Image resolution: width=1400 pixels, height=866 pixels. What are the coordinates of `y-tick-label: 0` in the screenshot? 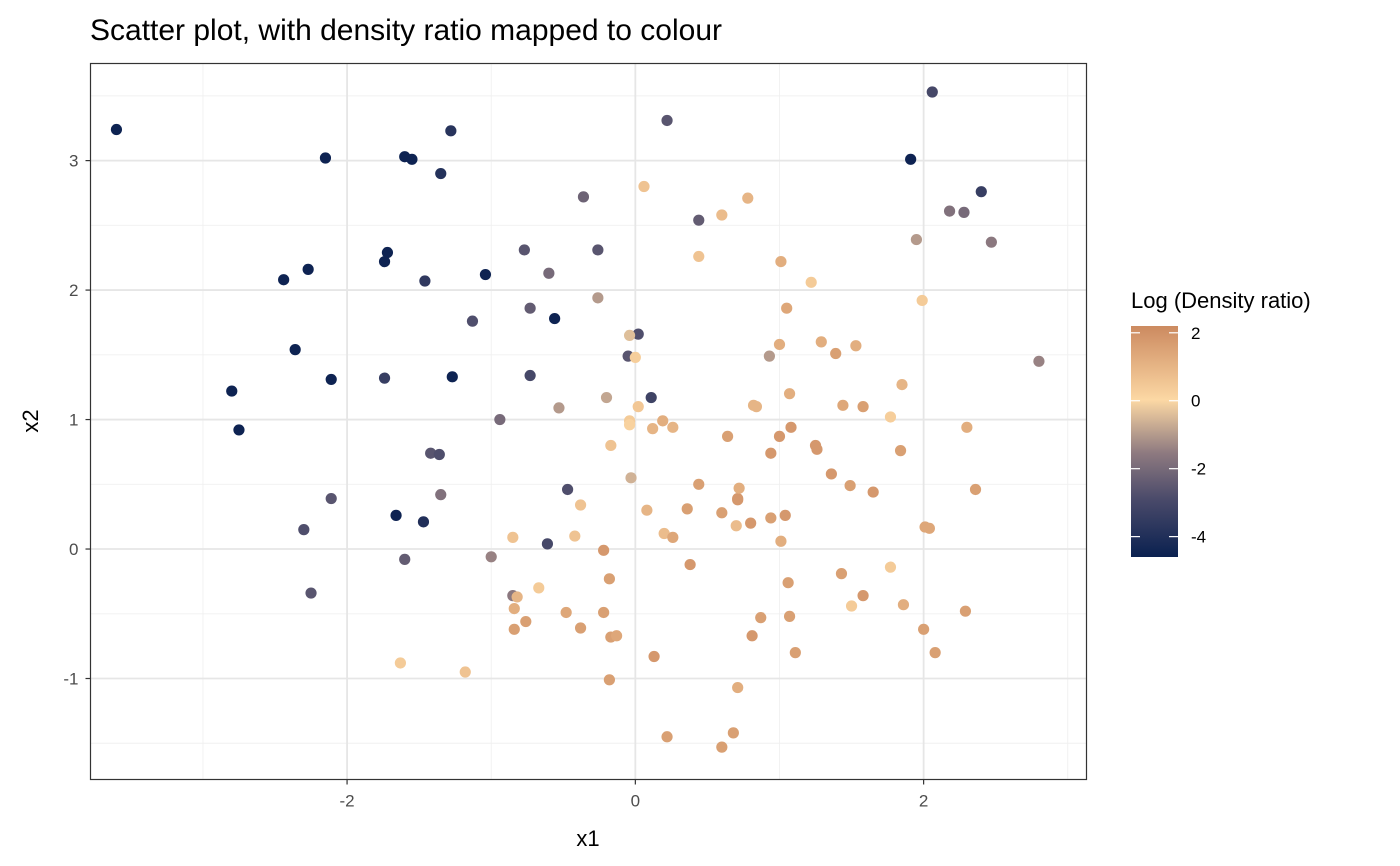 It's located at (73, 549).